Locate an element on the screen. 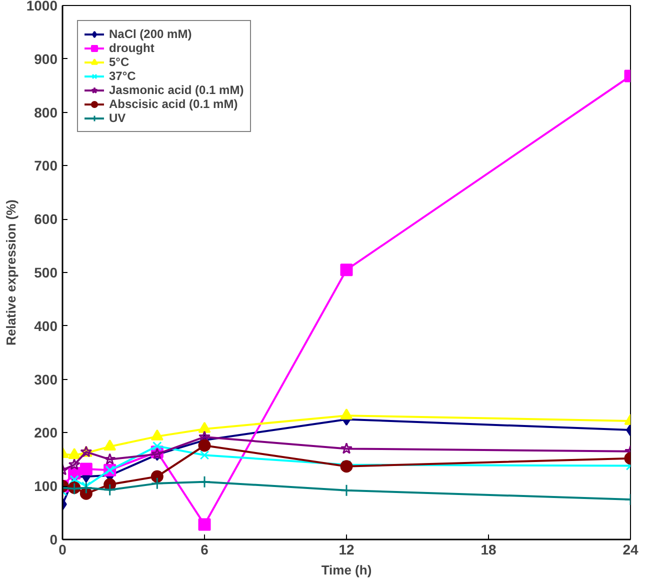  x-tick-label: 12 is located at coordinates (346, 550).